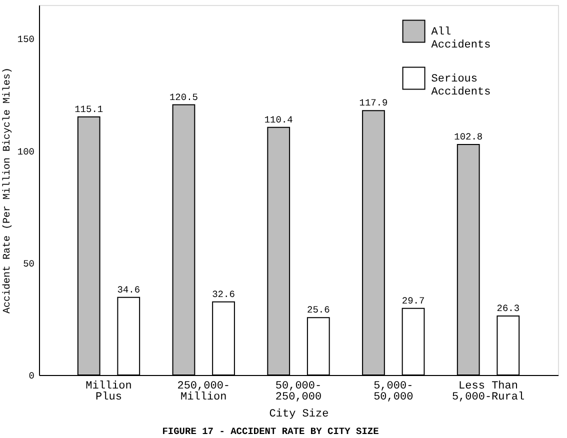 The width and height of the screenshot is (567, 438). Describe the element at coordinates (468, 136) in the screenshot. I see `data-label: 102.8` at that location.